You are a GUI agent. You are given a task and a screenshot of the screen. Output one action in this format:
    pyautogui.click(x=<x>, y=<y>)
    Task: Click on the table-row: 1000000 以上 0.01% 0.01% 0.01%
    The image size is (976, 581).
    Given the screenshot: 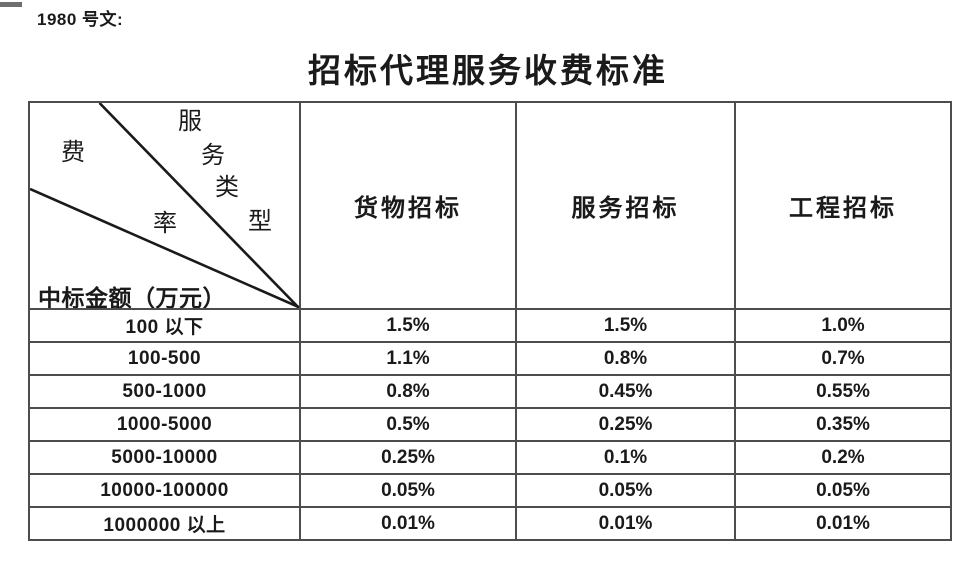 What is the action you would take?
    pyautogui.click(x=490, y=523)
    